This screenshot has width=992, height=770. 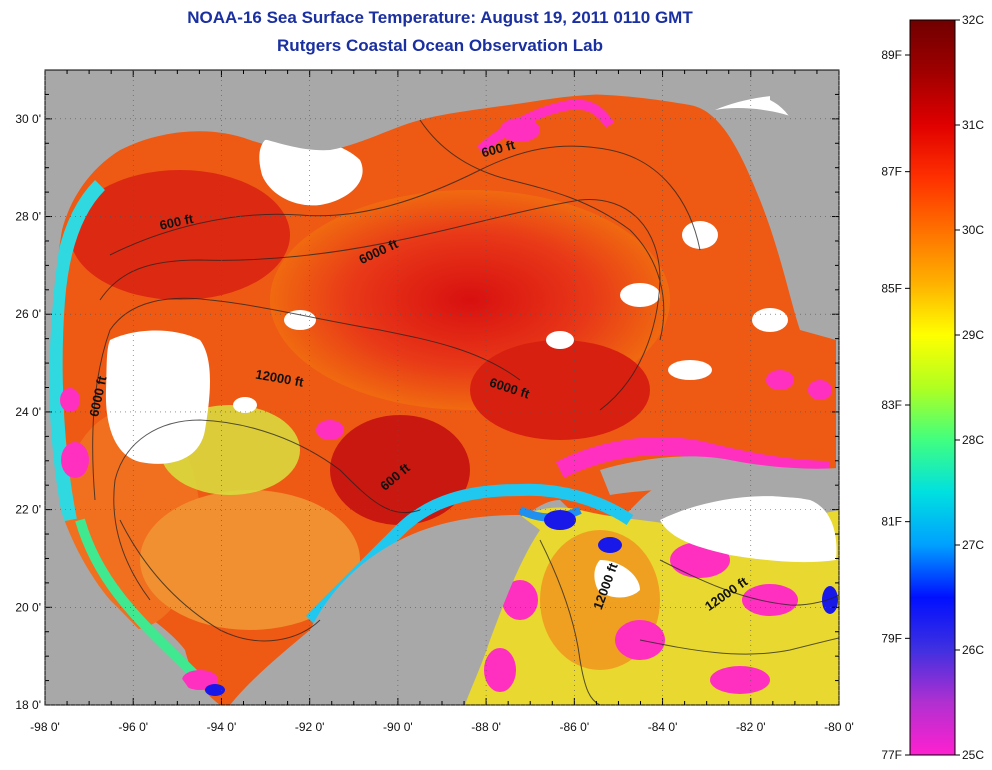 What do you see at coordinates (891, 522) in the screenshot?
I see `colorbar-label-fahrenheit: 81F` at bounding box center [891, 522].